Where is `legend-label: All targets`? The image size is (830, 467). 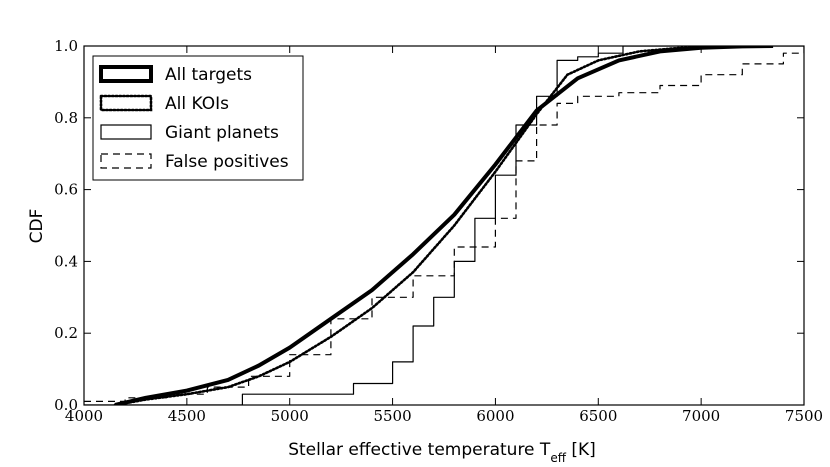 legend-label: All targets is located at coordinates (208, 75).